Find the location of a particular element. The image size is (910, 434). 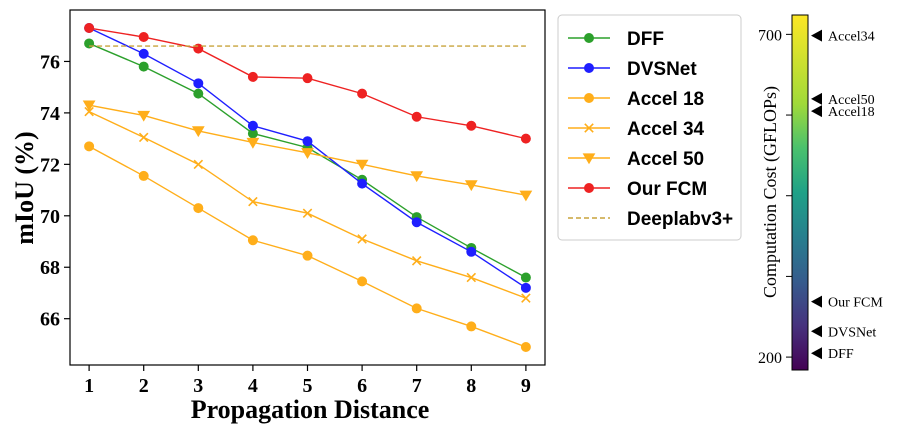

y-tick-label: 72 is located at coordinates (50, 165).